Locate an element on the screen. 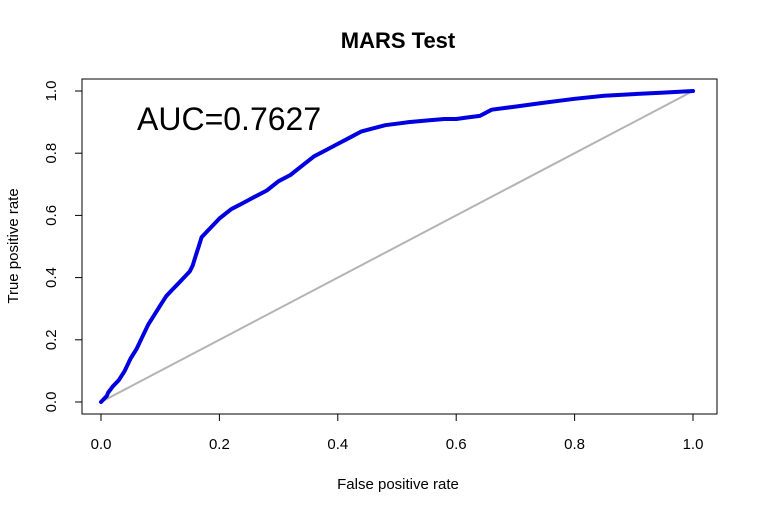 This screenshot has height=513, width=757. y-tick-label: 1.0 is located at coordinates (51, 91).